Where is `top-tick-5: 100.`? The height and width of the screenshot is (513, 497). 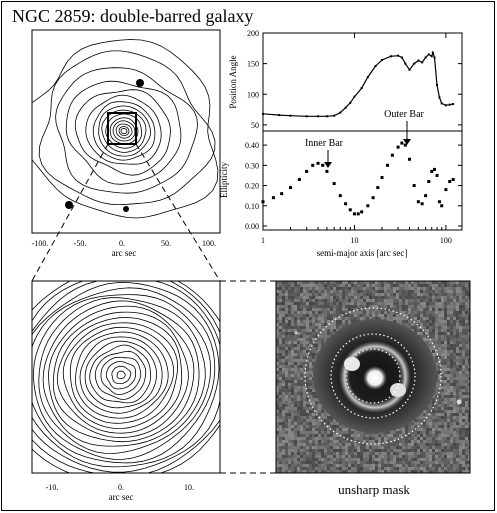
top-tick-5: 100. is located at coordinates (209, 243).